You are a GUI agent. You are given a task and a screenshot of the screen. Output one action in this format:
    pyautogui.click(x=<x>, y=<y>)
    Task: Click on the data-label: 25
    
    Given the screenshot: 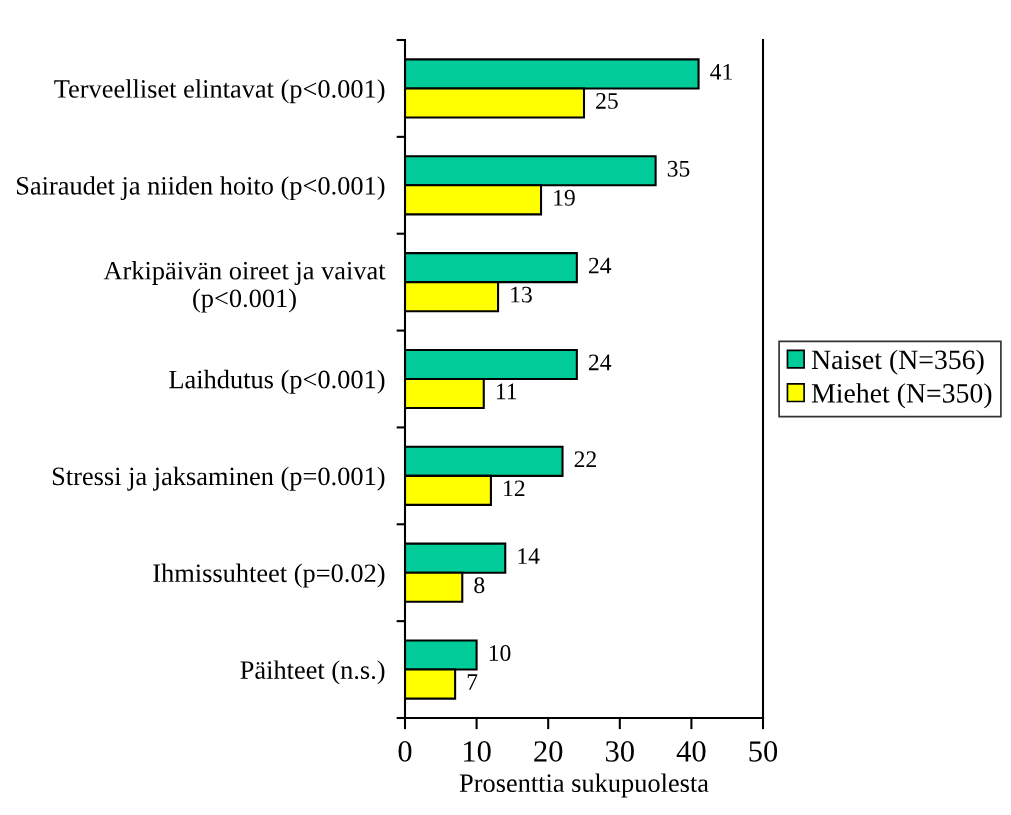 What is the action you would take?
    pyautogui.click(x=607, y=101)
    